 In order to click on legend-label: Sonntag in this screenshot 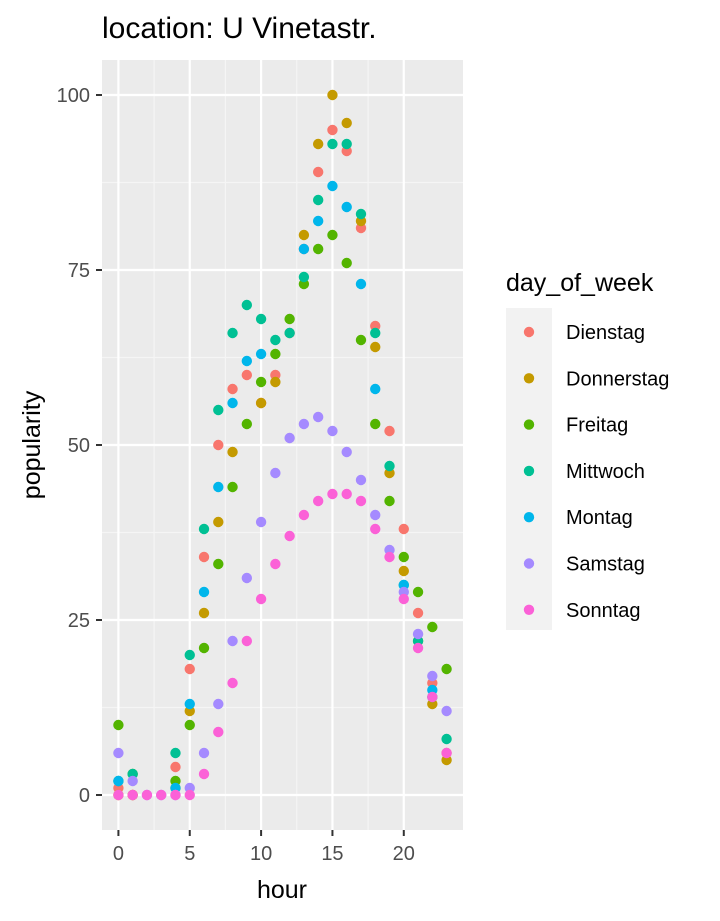, I will do `click(603, 611)`.